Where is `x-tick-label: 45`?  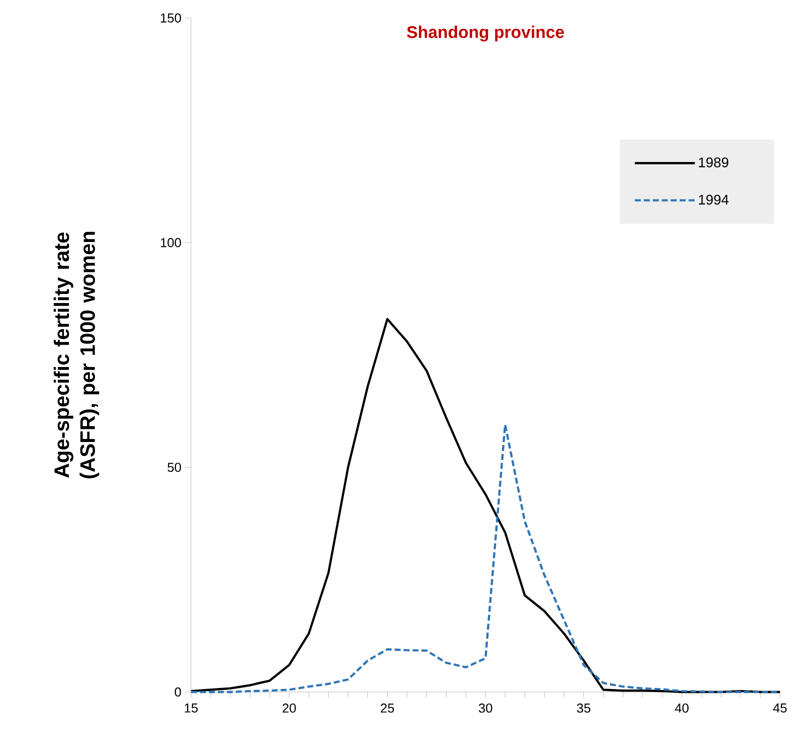
x-tick-label: 45 is located at coordinates (780, 708).